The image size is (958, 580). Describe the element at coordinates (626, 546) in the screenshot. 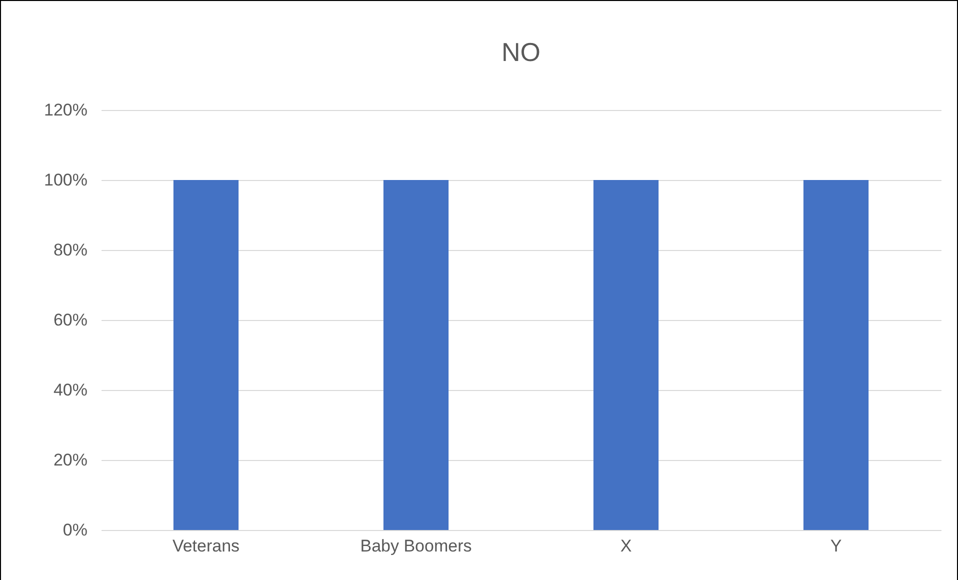

I see `x-tick-label: X` at that location.